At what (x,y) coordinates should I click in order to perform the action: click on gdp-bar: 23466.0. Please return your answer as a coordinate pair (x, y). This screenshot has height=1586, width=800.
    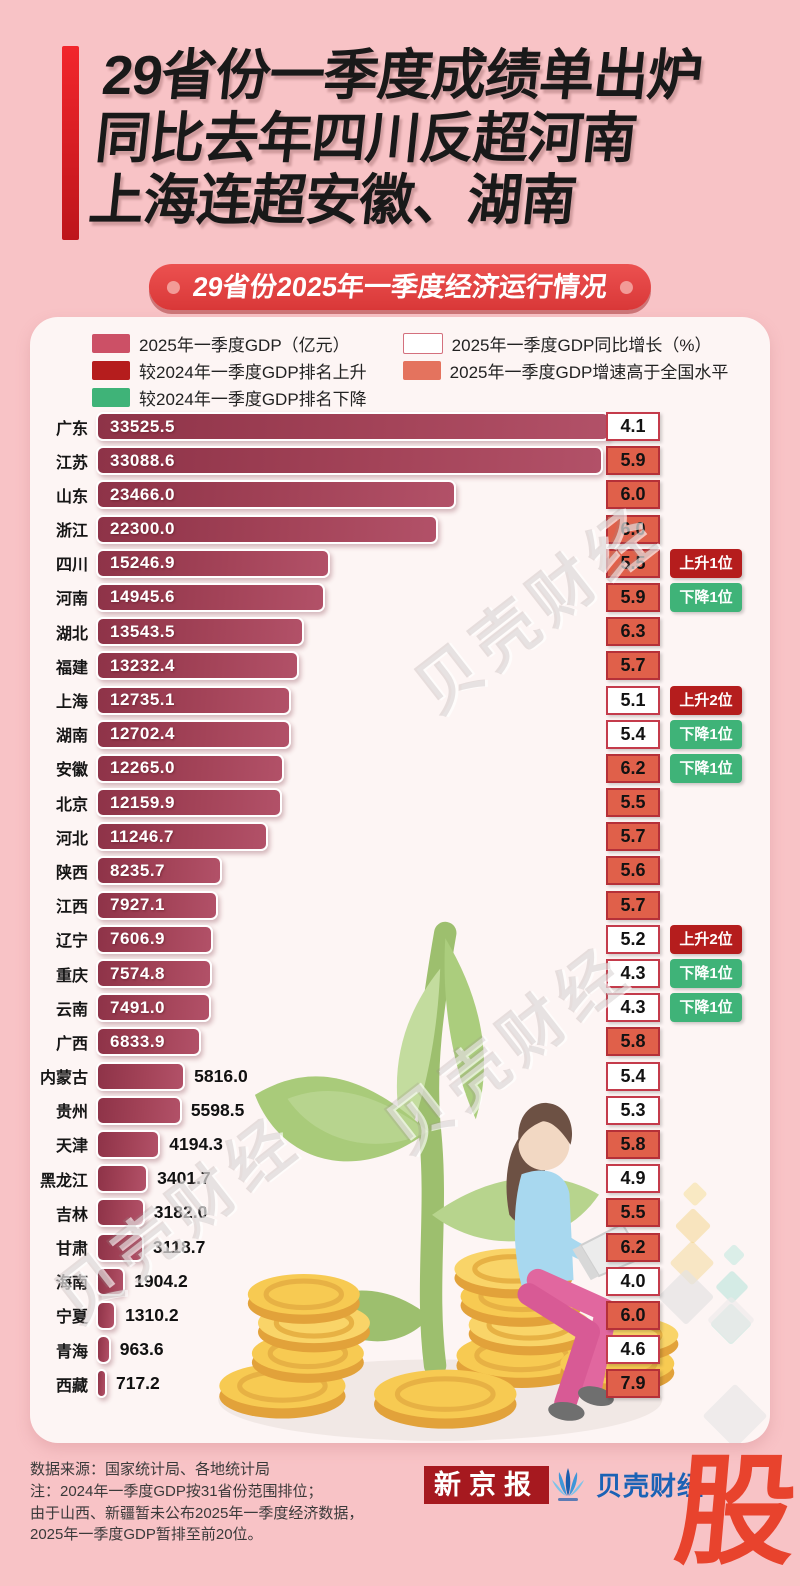
    Looking at the image, I should click on (276, 495).